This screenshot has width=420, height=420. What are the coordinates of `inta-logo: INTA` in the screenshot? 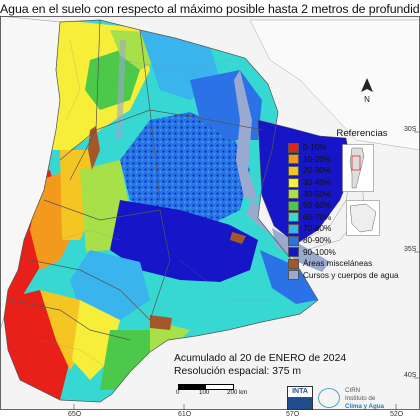 It's located at (300, 398).